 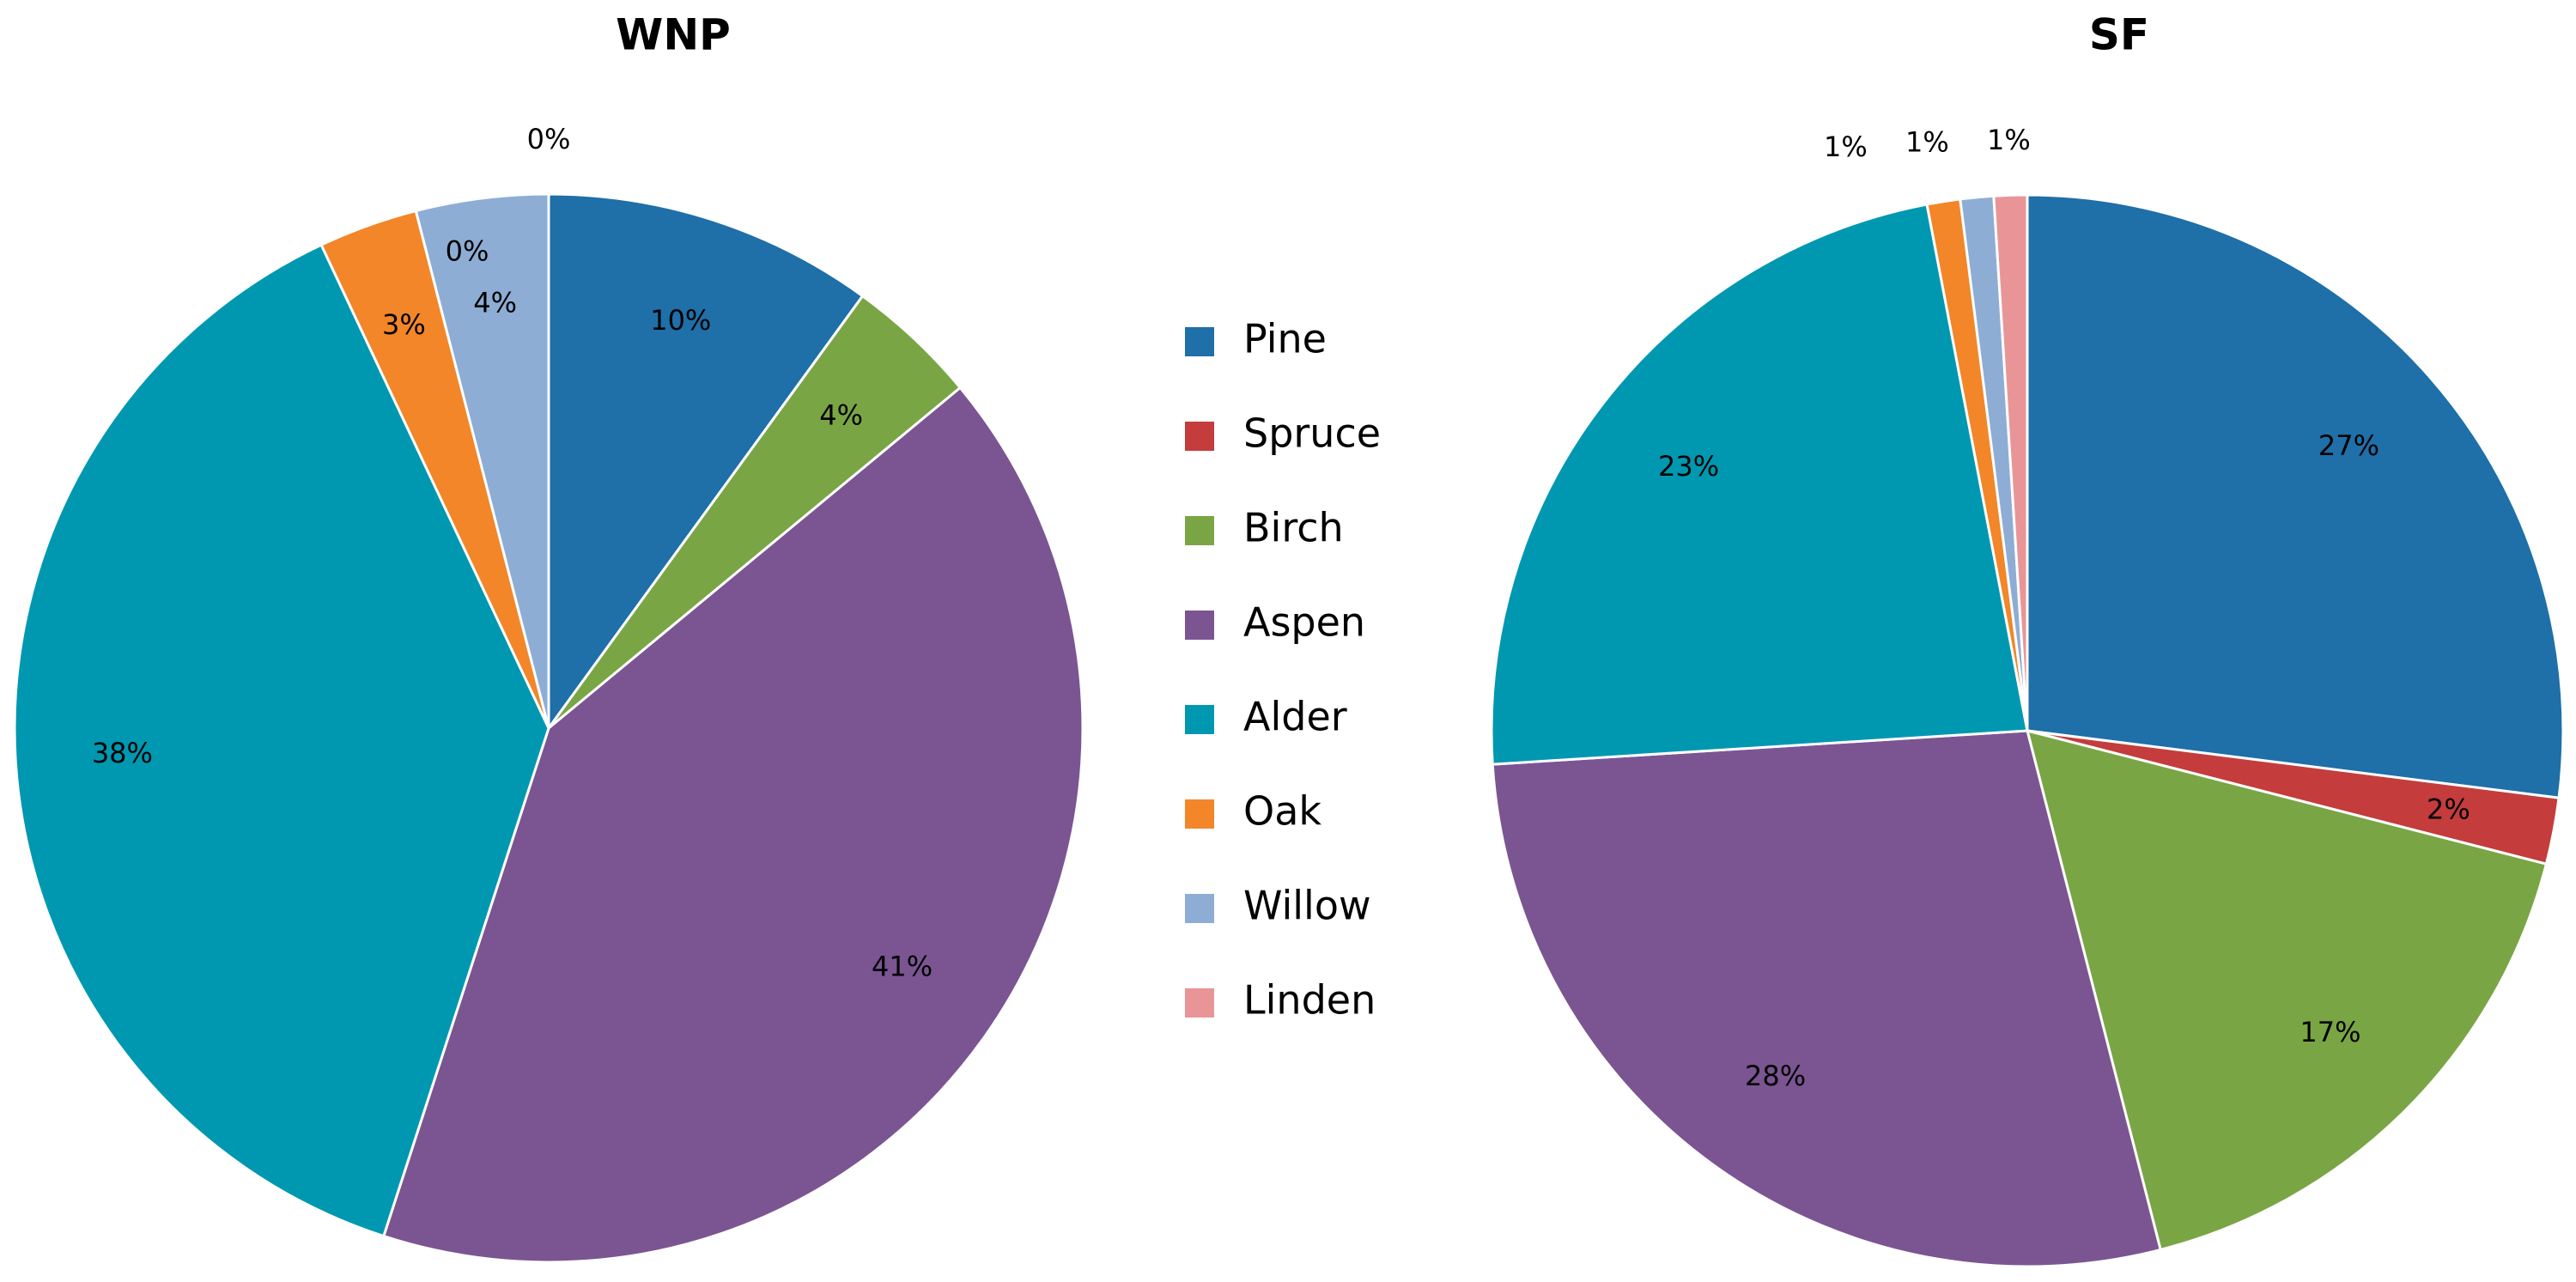 I want to click on legend-label: Pine, so click(x=1285, y=339).